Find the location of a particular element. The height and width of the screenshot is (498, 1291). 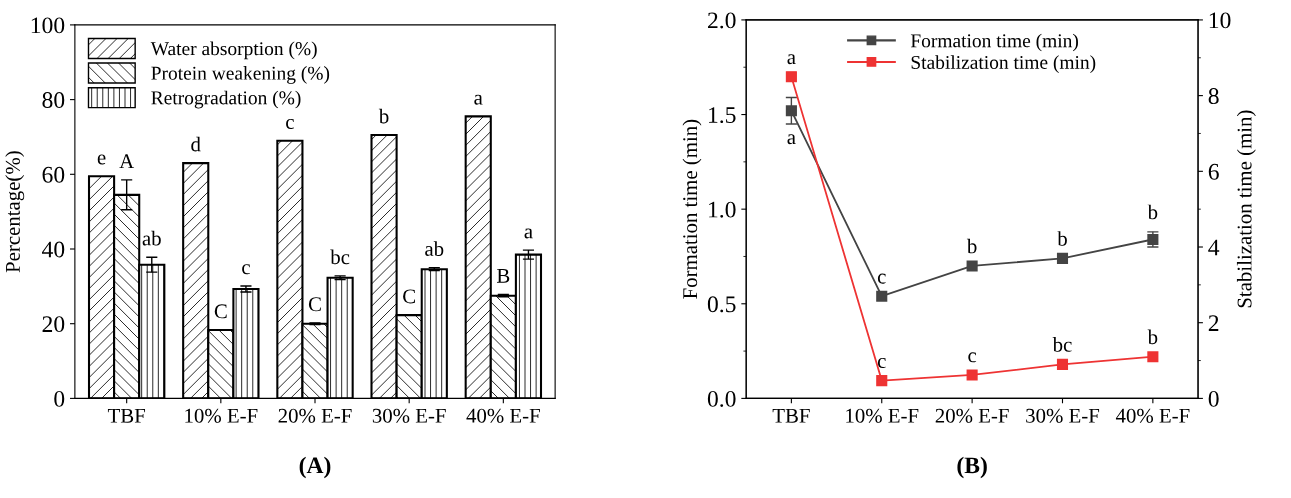

data-label: A is located at coordinates (127, 161).